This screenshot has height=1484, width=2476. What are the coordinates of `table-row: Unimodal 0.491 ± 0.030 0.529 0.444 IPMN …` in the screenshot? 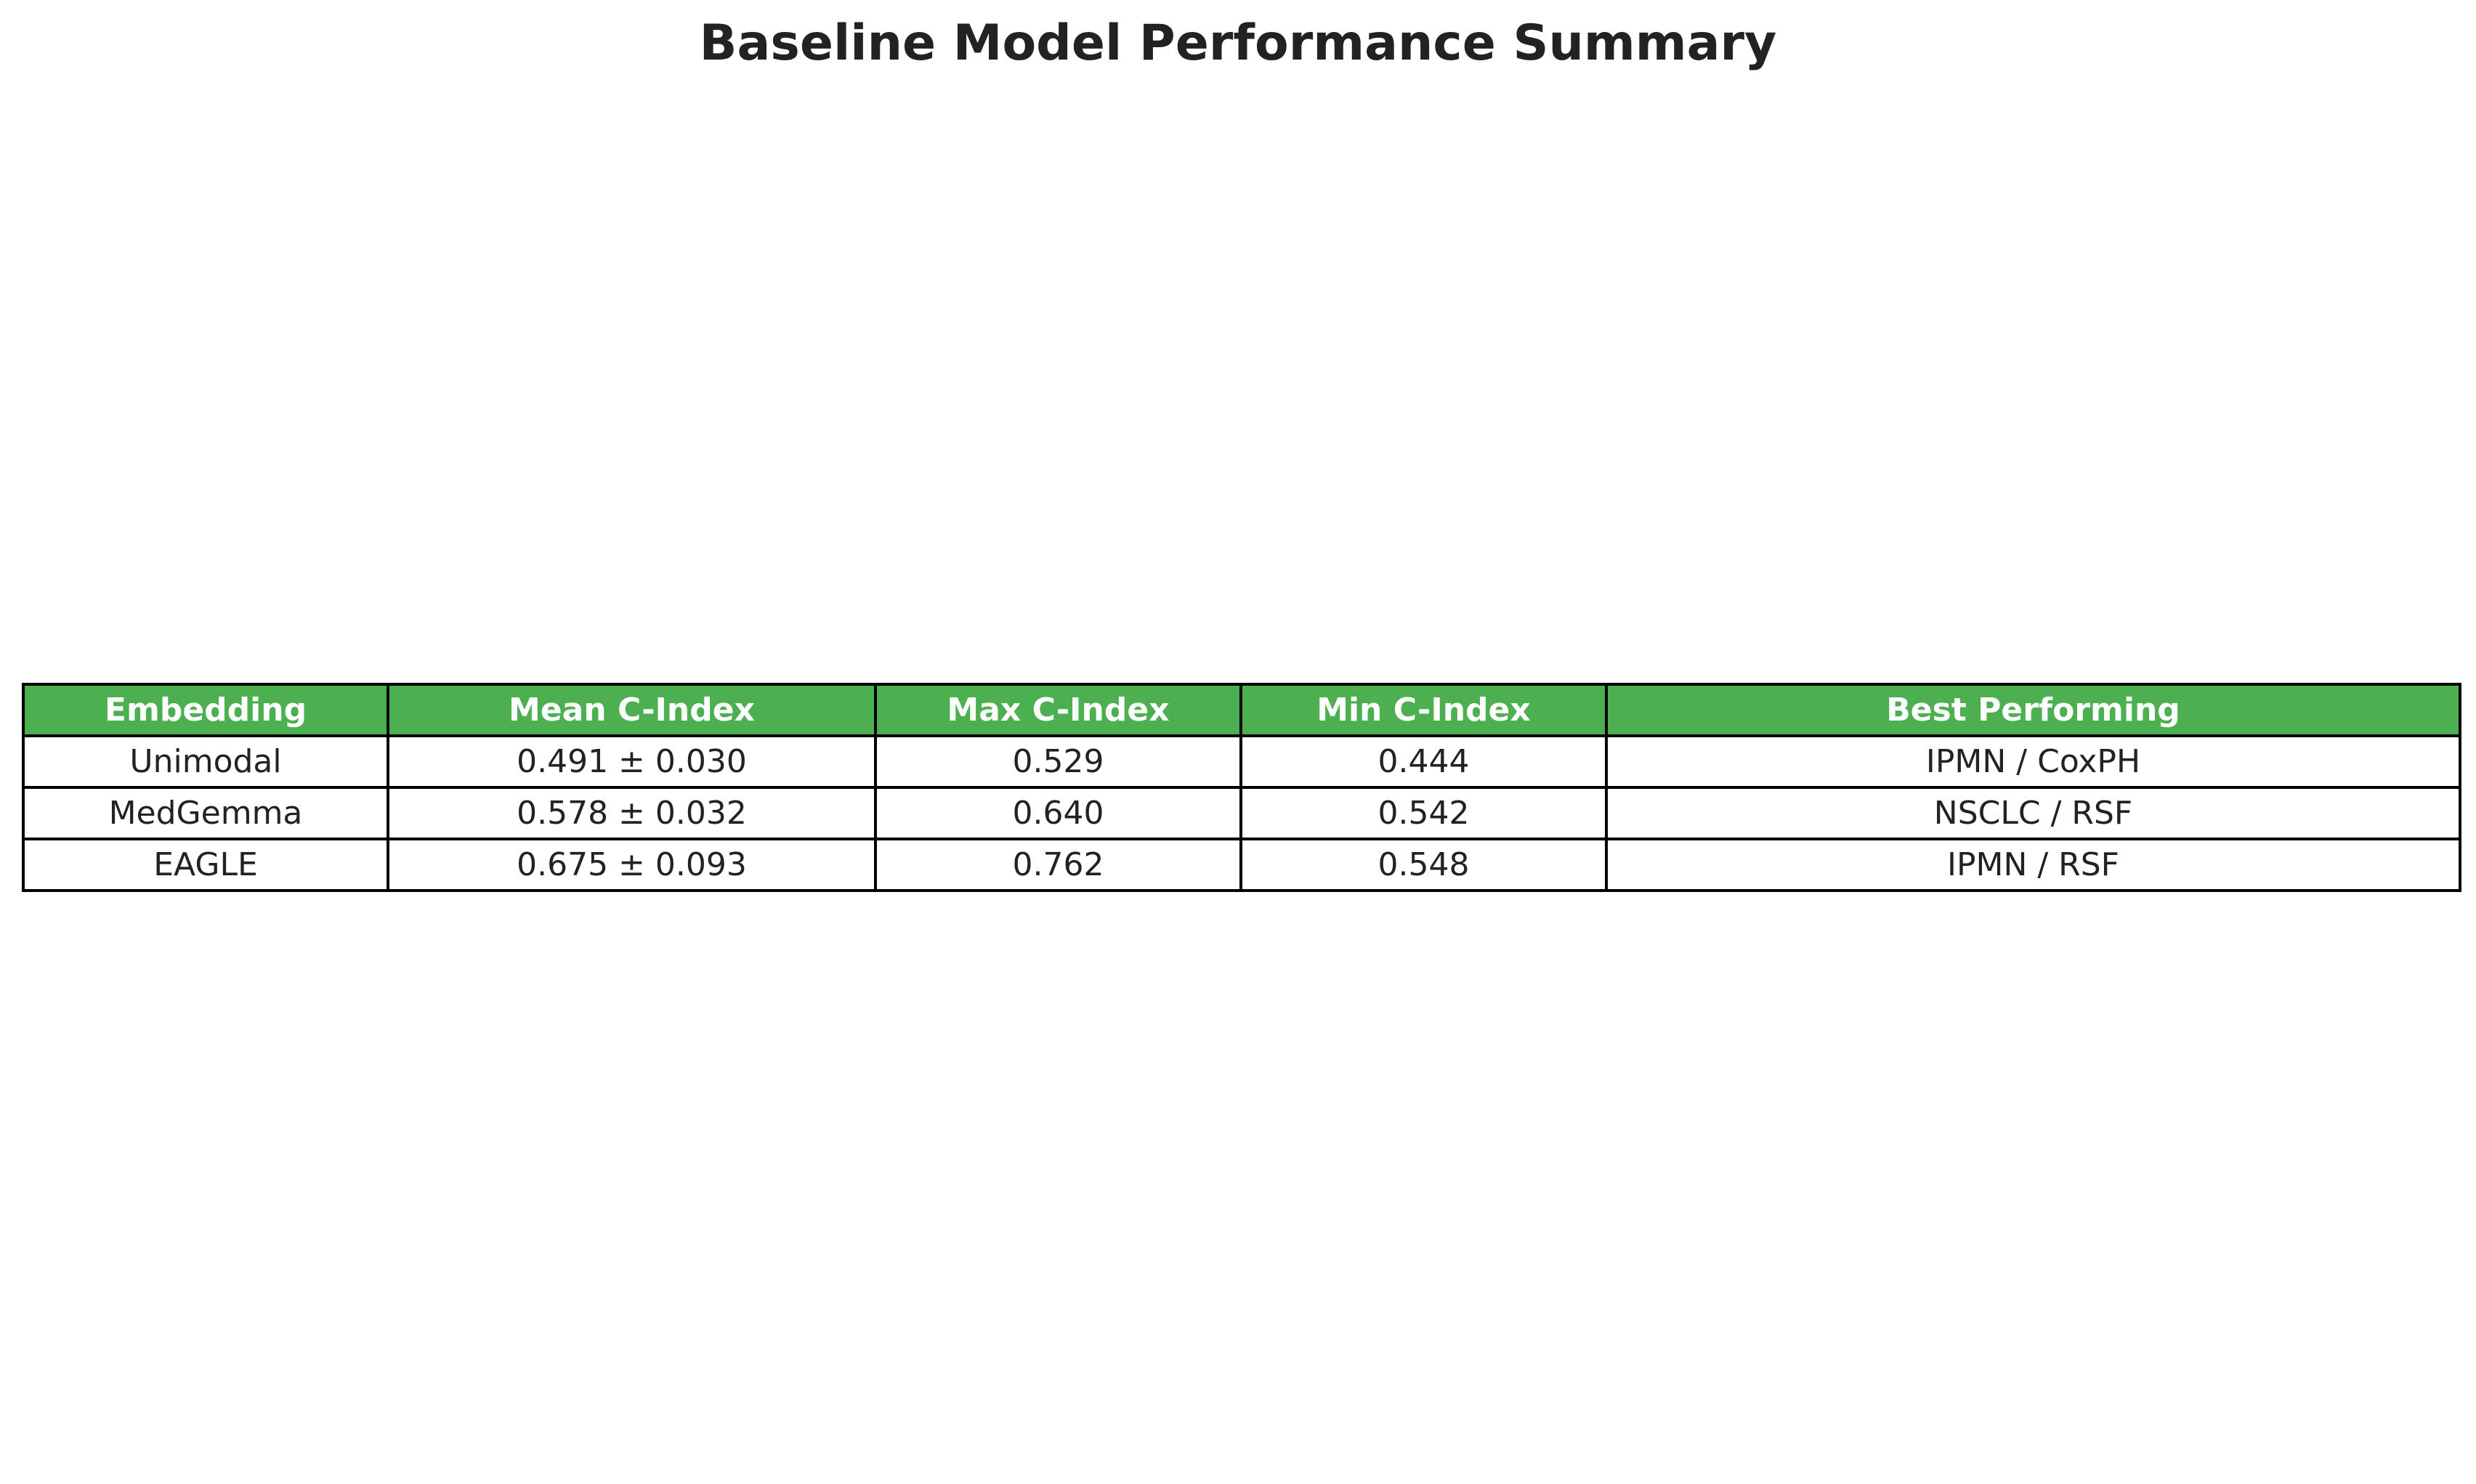 It's located at (1241, 761).